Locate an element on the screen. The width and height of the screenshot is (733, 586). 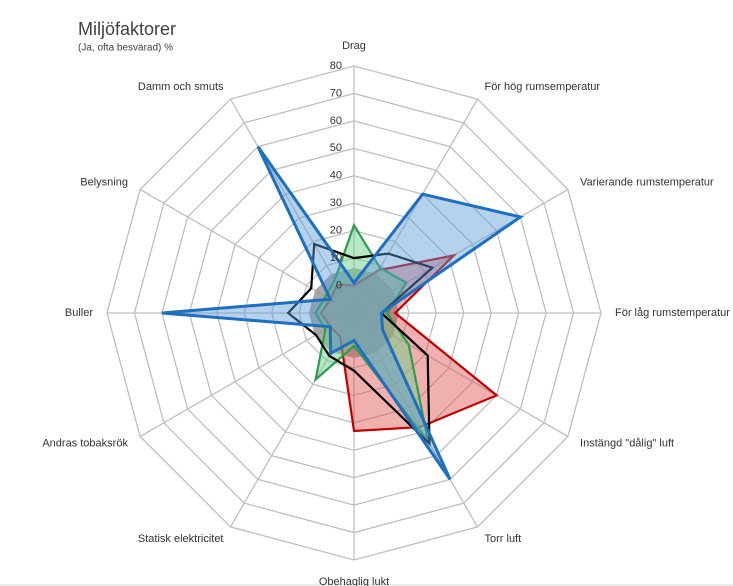
category-label: Varierande rumstemperatur is located at coordinates (647, 182).